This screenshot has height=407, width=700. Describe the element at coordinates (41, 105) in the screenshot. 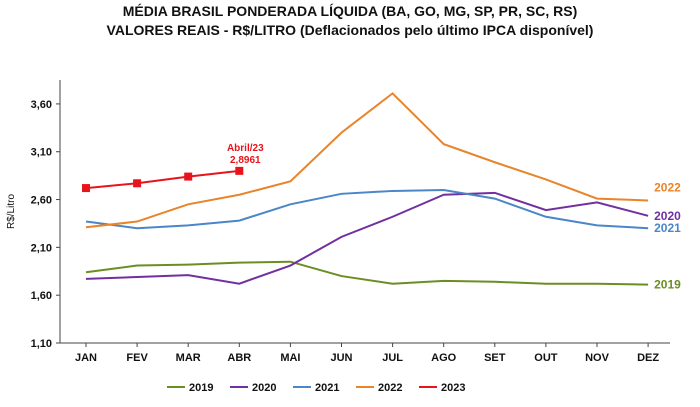

I see `y-tick-label: 3,60` at that location.